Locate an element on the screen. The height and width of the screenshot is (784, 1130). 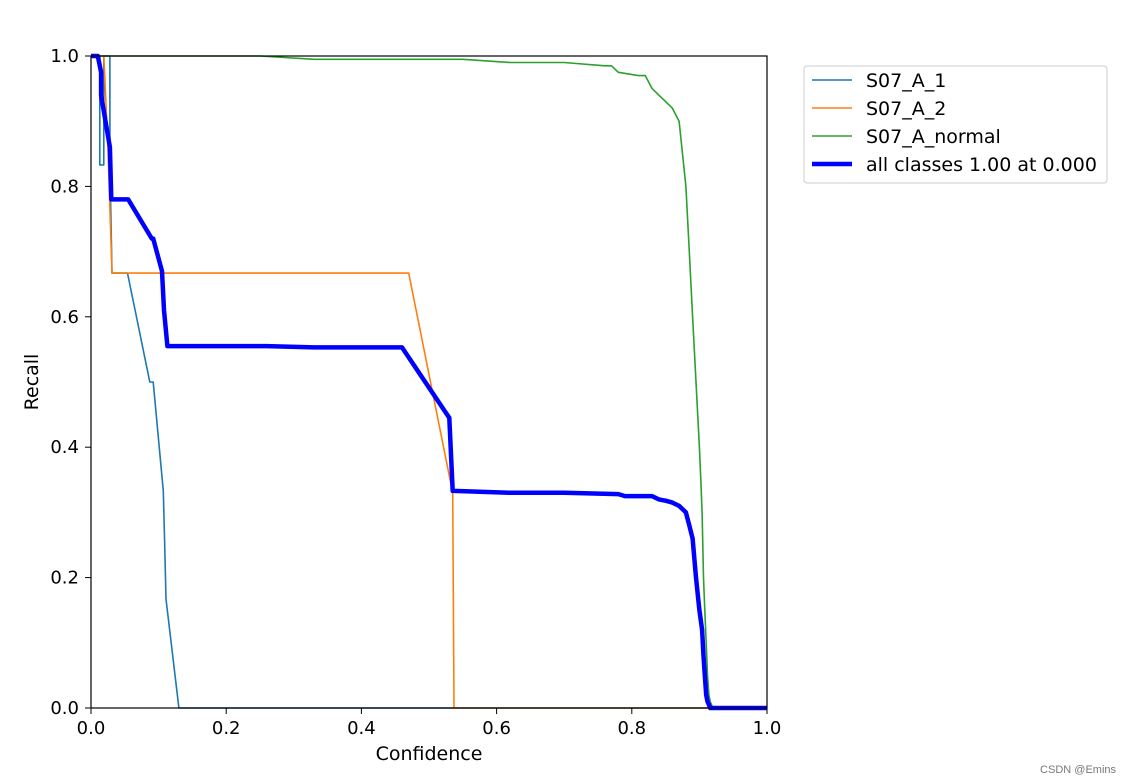
y-tick-label-0: 0.0 is located at coordinates (64, 708).